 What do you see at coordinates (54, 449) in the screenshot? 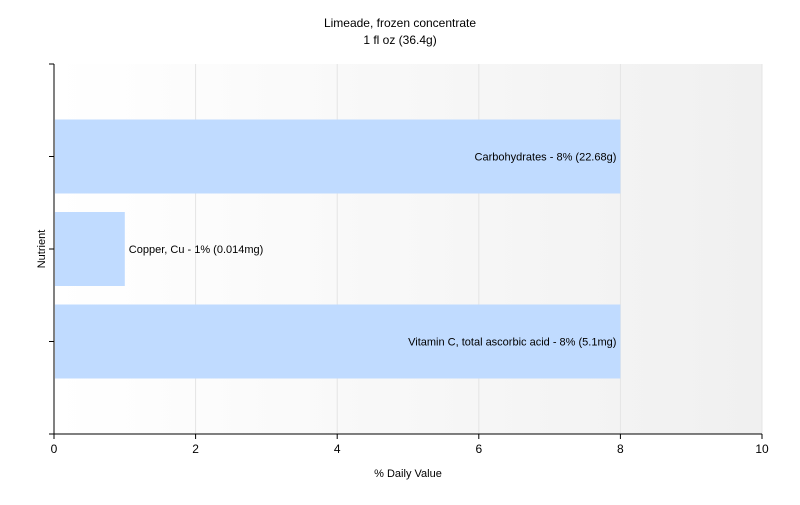
I see `x-tick-label: 0` at bounding box center [54, 449].